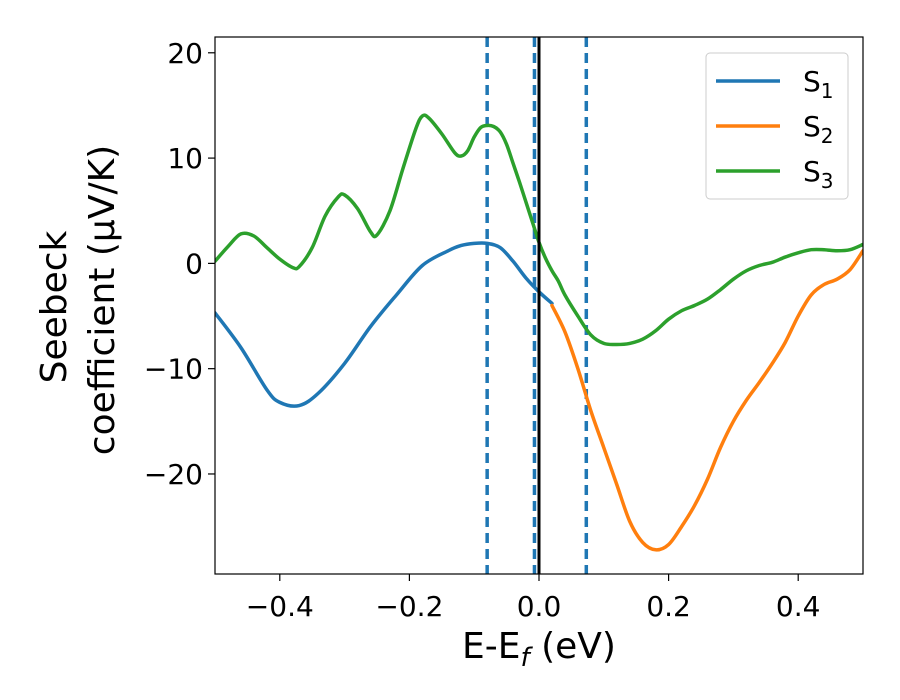  I want to click on x-tick-label: 0.0, so click(539, 606).